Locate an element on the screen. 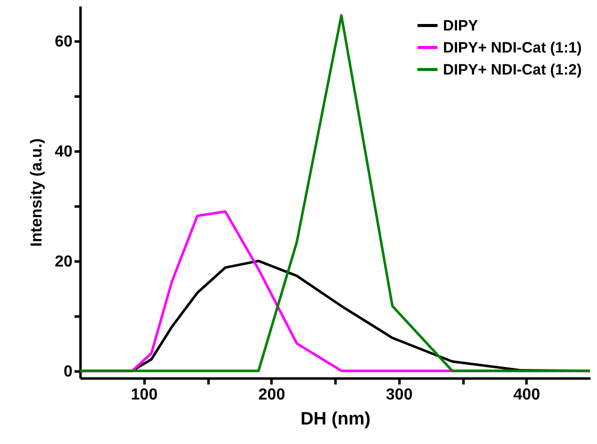  legend-label: DIPY is located at coordinates (460, 26).